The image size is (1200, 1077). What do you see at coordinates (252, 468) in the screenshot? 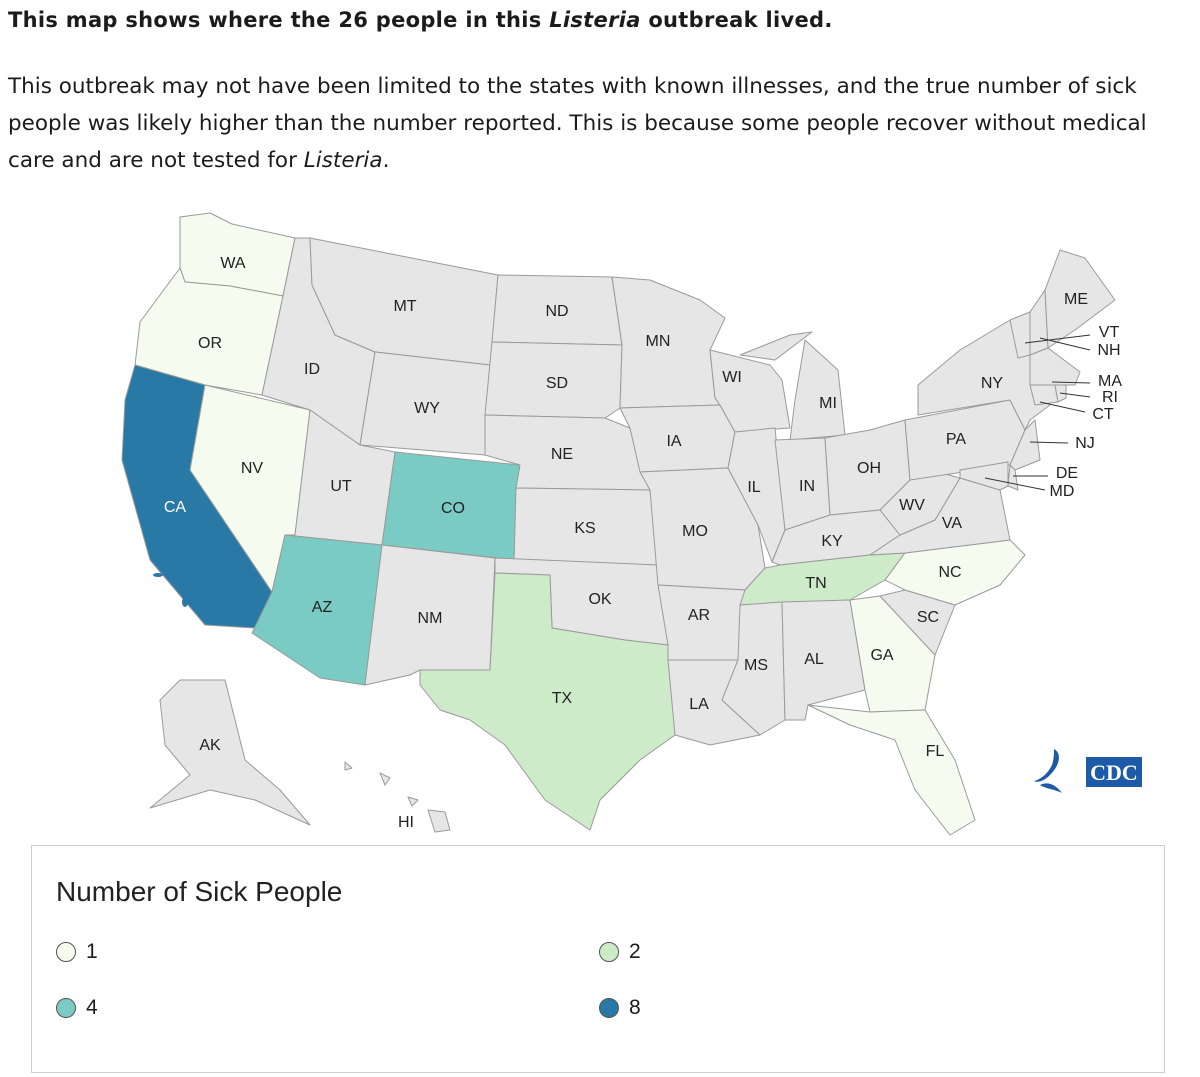
I see `state-label-nv: NV` at bounding box center [252, 468].